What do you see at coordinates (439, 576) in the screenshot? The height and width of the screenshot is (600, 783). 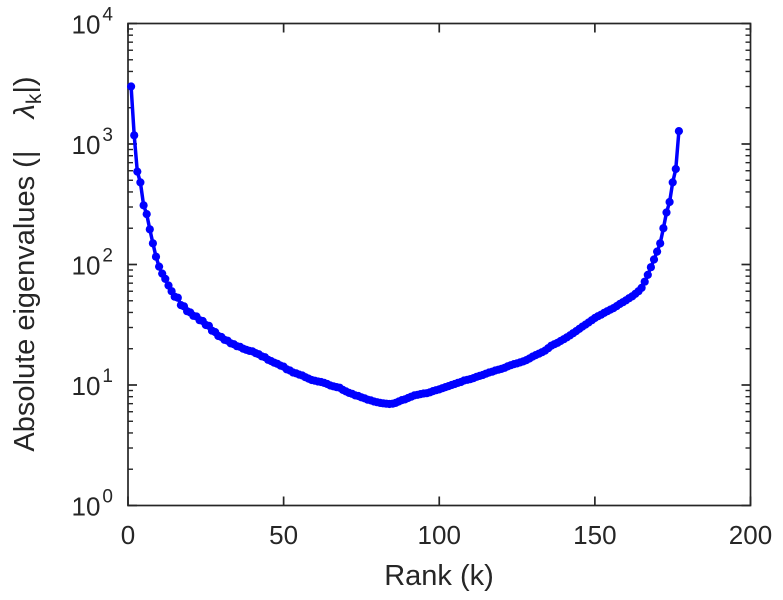 I see `x-axis-label: Rank (k)` at bounding box center [439, 576].